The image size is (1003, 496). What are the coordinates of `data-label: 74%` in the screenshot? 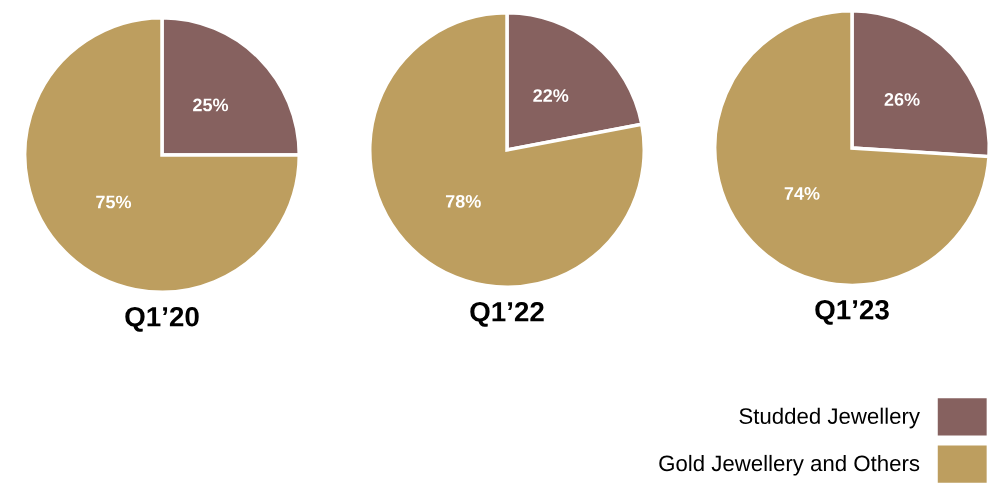 It's located at (802, 193).